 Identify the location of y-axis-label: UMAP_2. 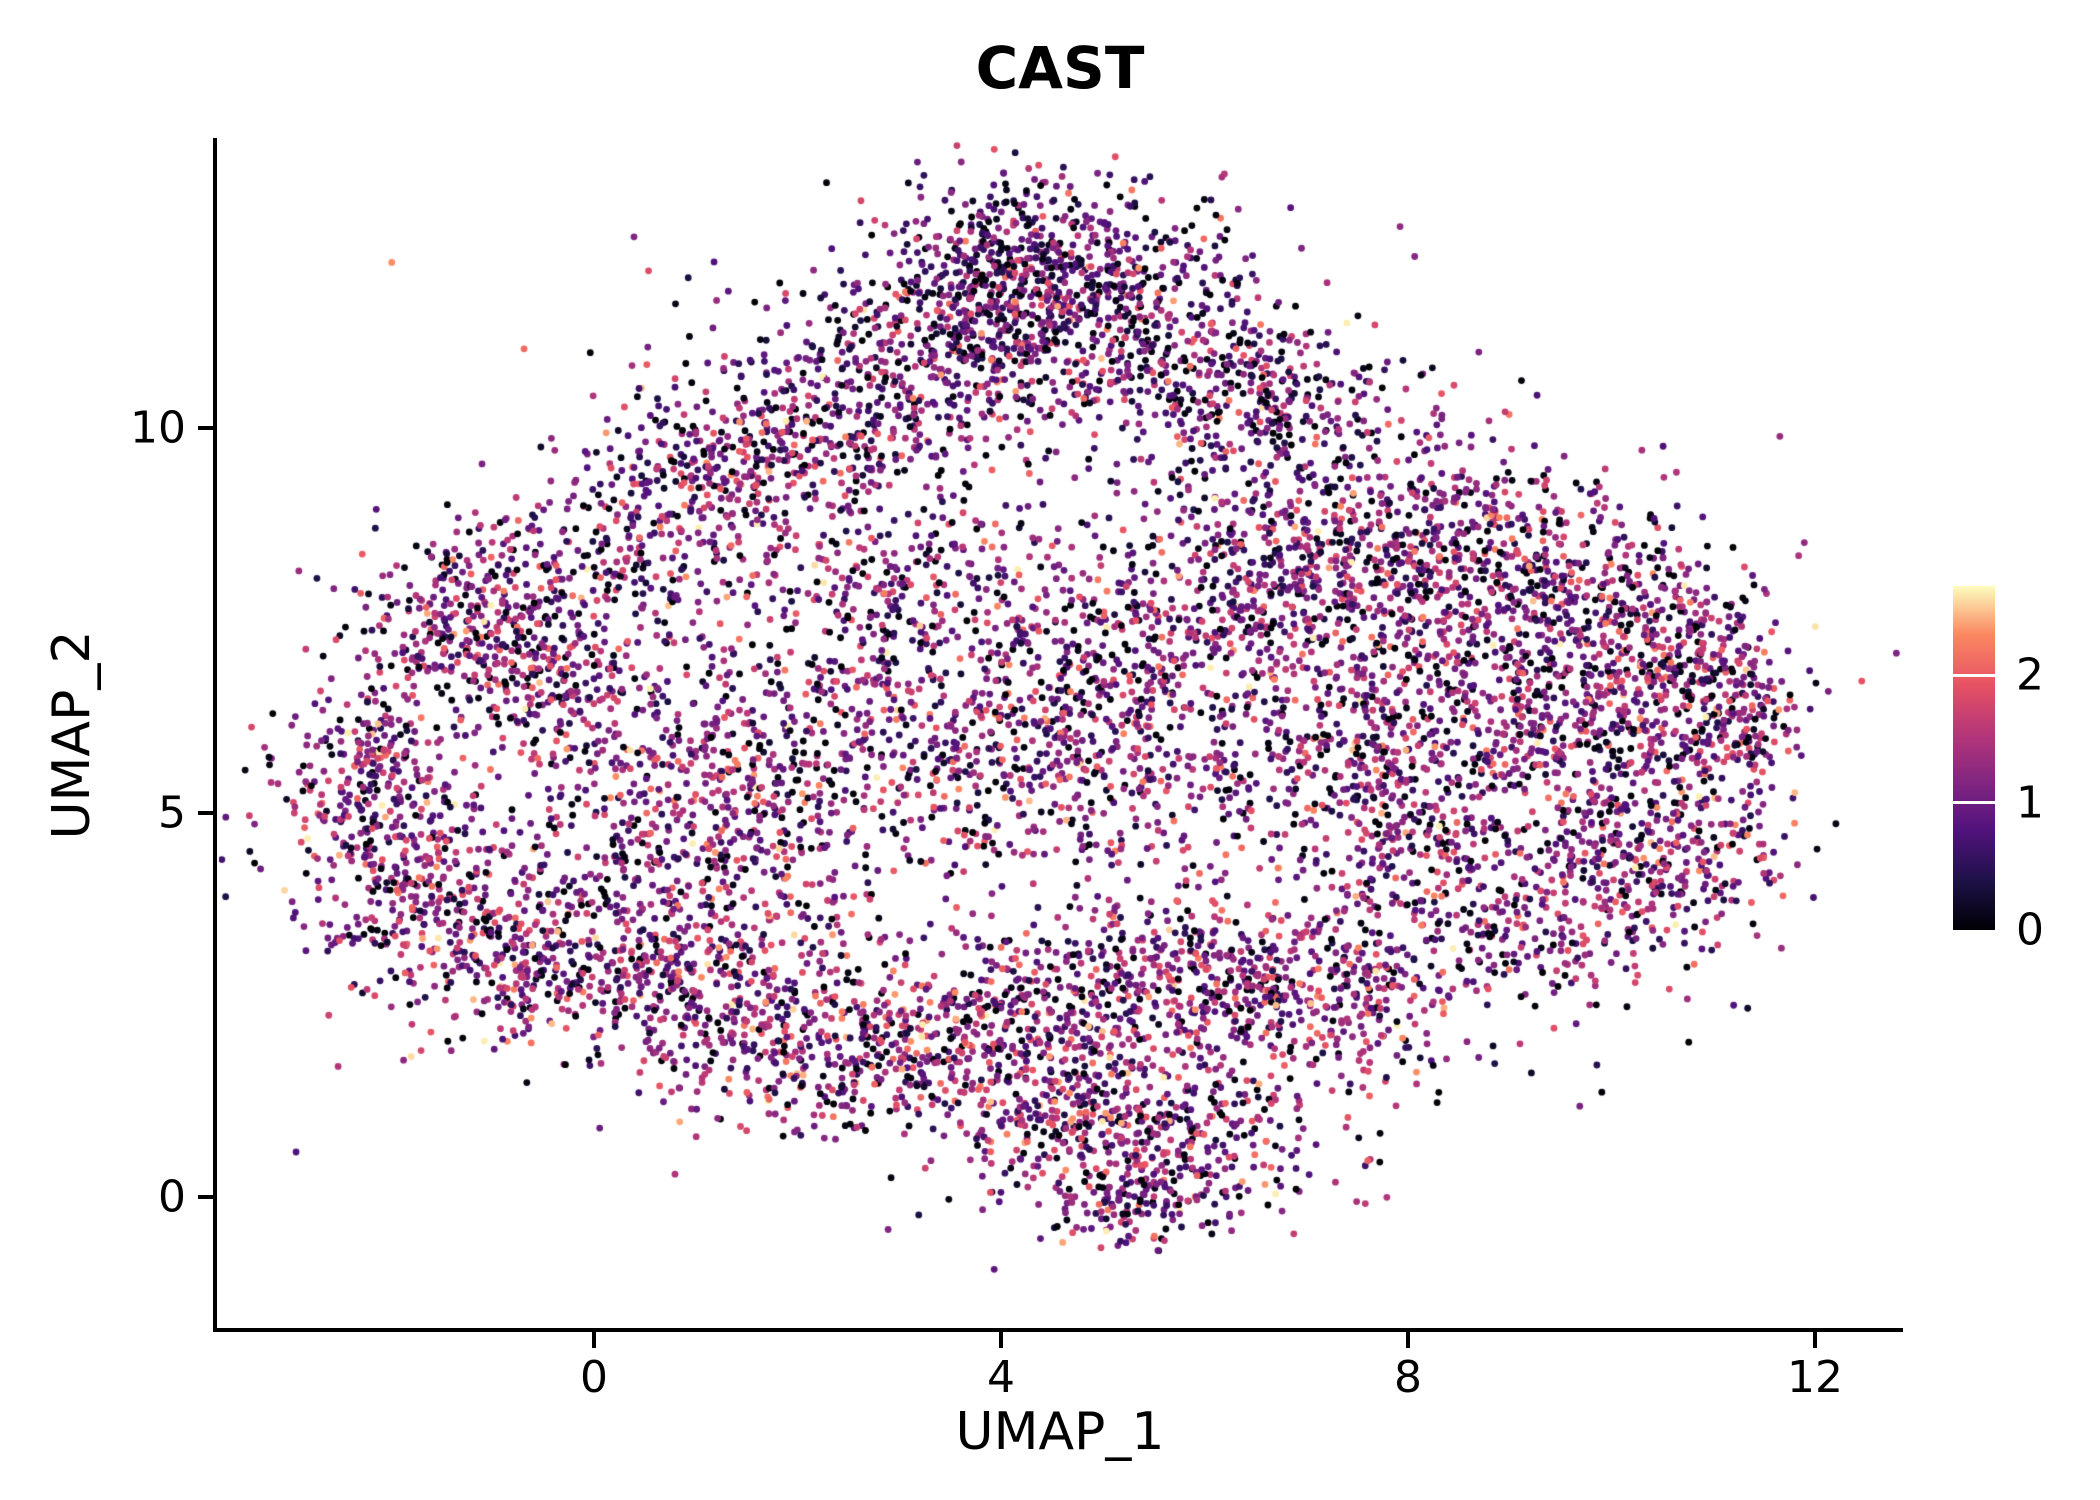
(72, 735).